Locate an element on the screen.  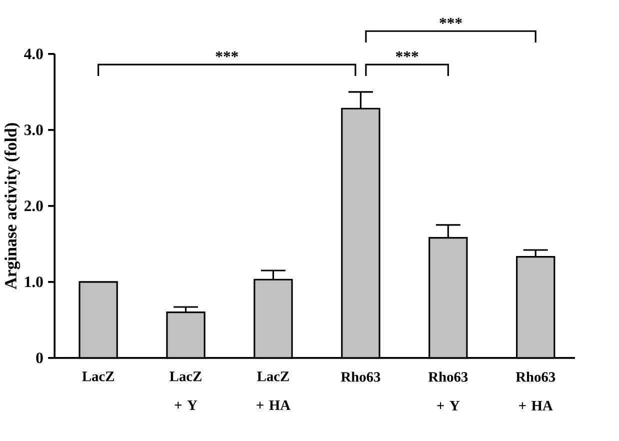
y-tick-label: 3.0 is located at coordinates (33, 130).